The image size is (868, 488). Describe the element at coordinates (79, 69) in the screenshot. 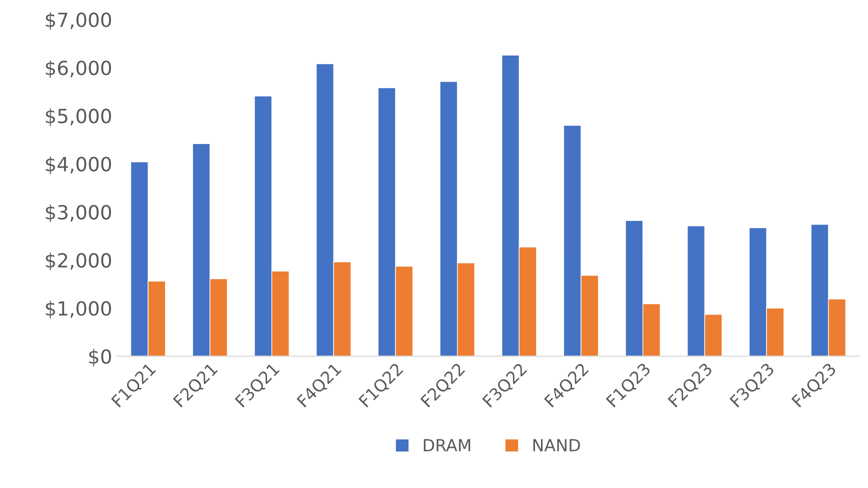

I see `y-tick-label: $6,000` at that location.